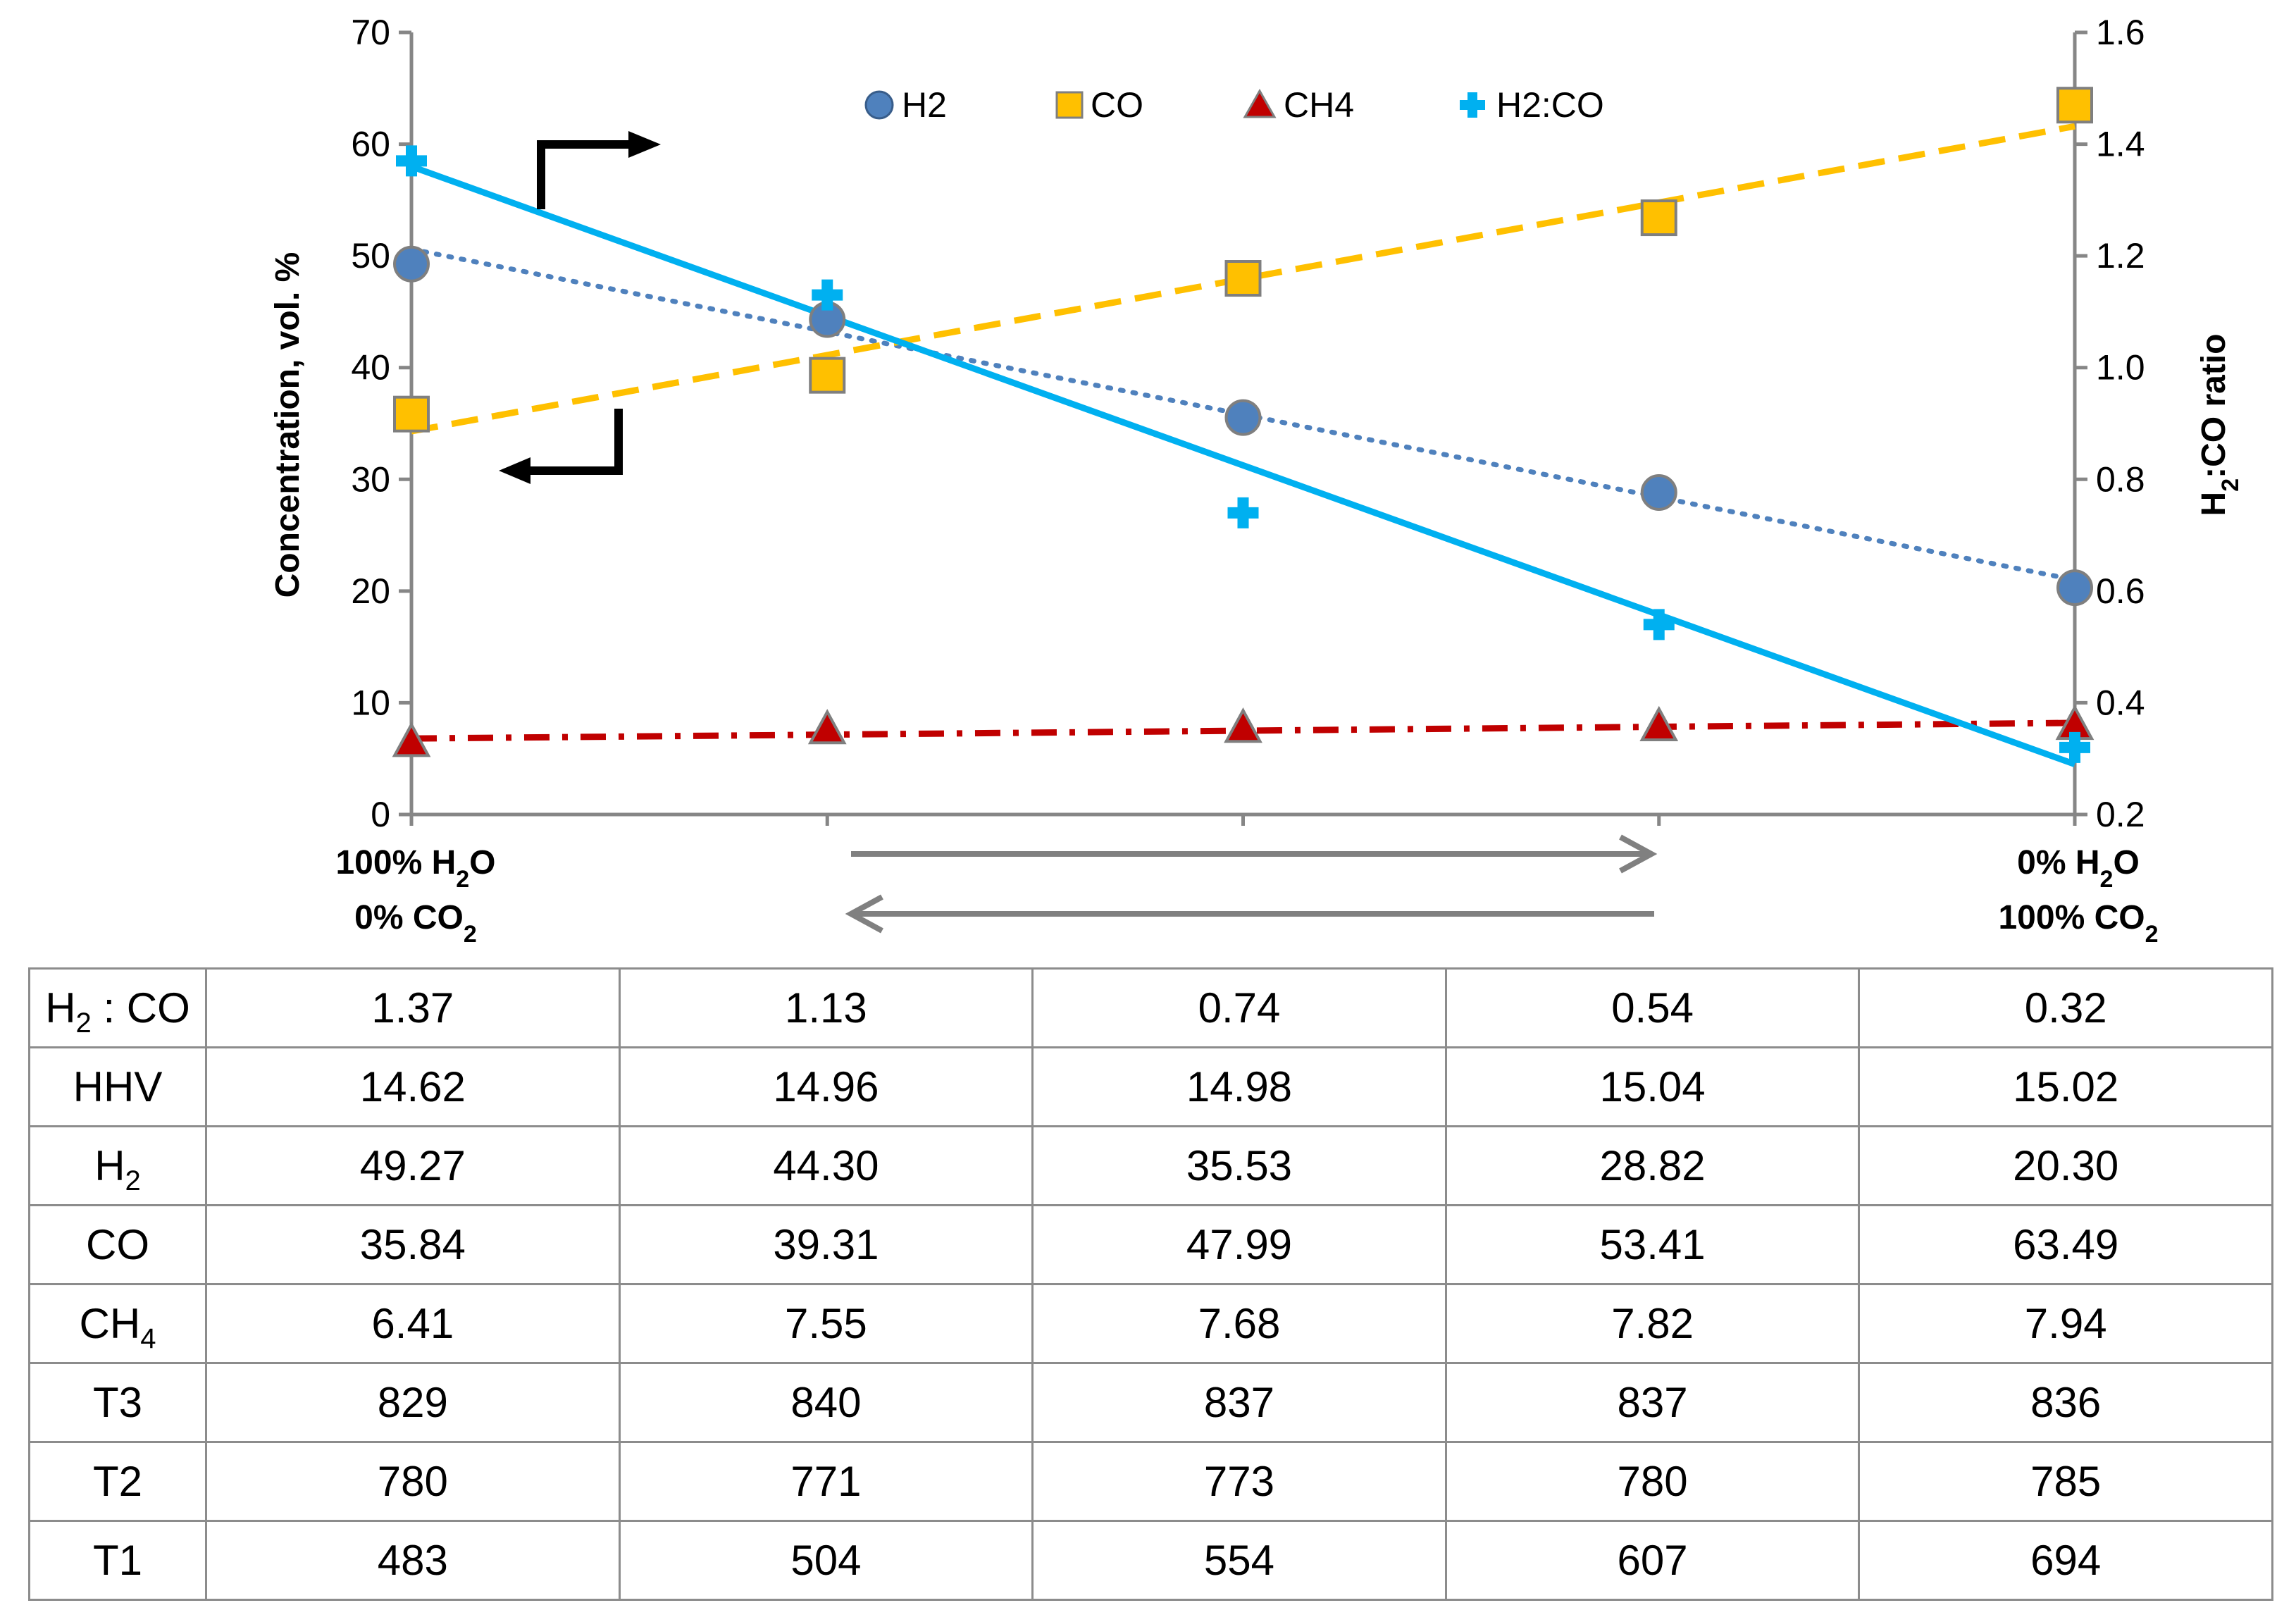 Image resolution: width=2296 pixels, height=1610 pixels. Describe the element at coordinates (2120, 32) in the screenshot. I see `y-right-tick-label: 1.6` at that location.